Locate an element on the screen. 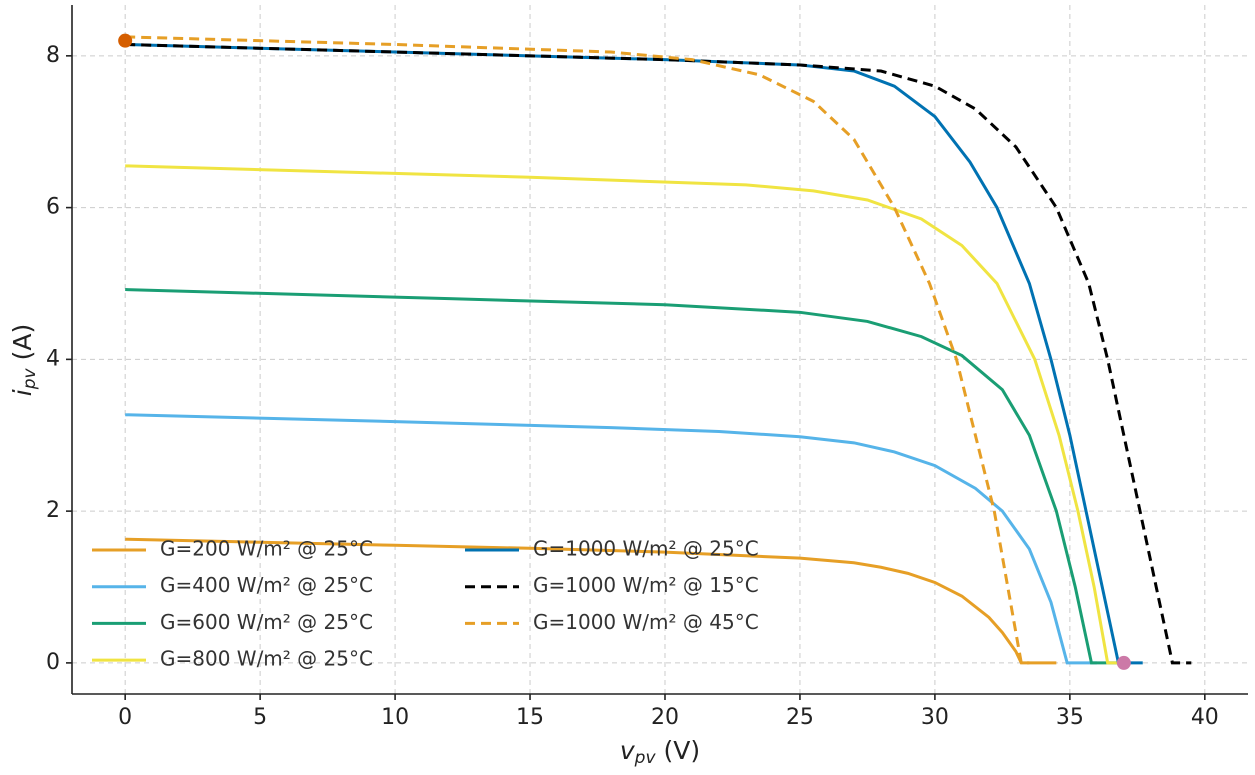  x-tick-label: 25 is located at coordinates (800, 717).